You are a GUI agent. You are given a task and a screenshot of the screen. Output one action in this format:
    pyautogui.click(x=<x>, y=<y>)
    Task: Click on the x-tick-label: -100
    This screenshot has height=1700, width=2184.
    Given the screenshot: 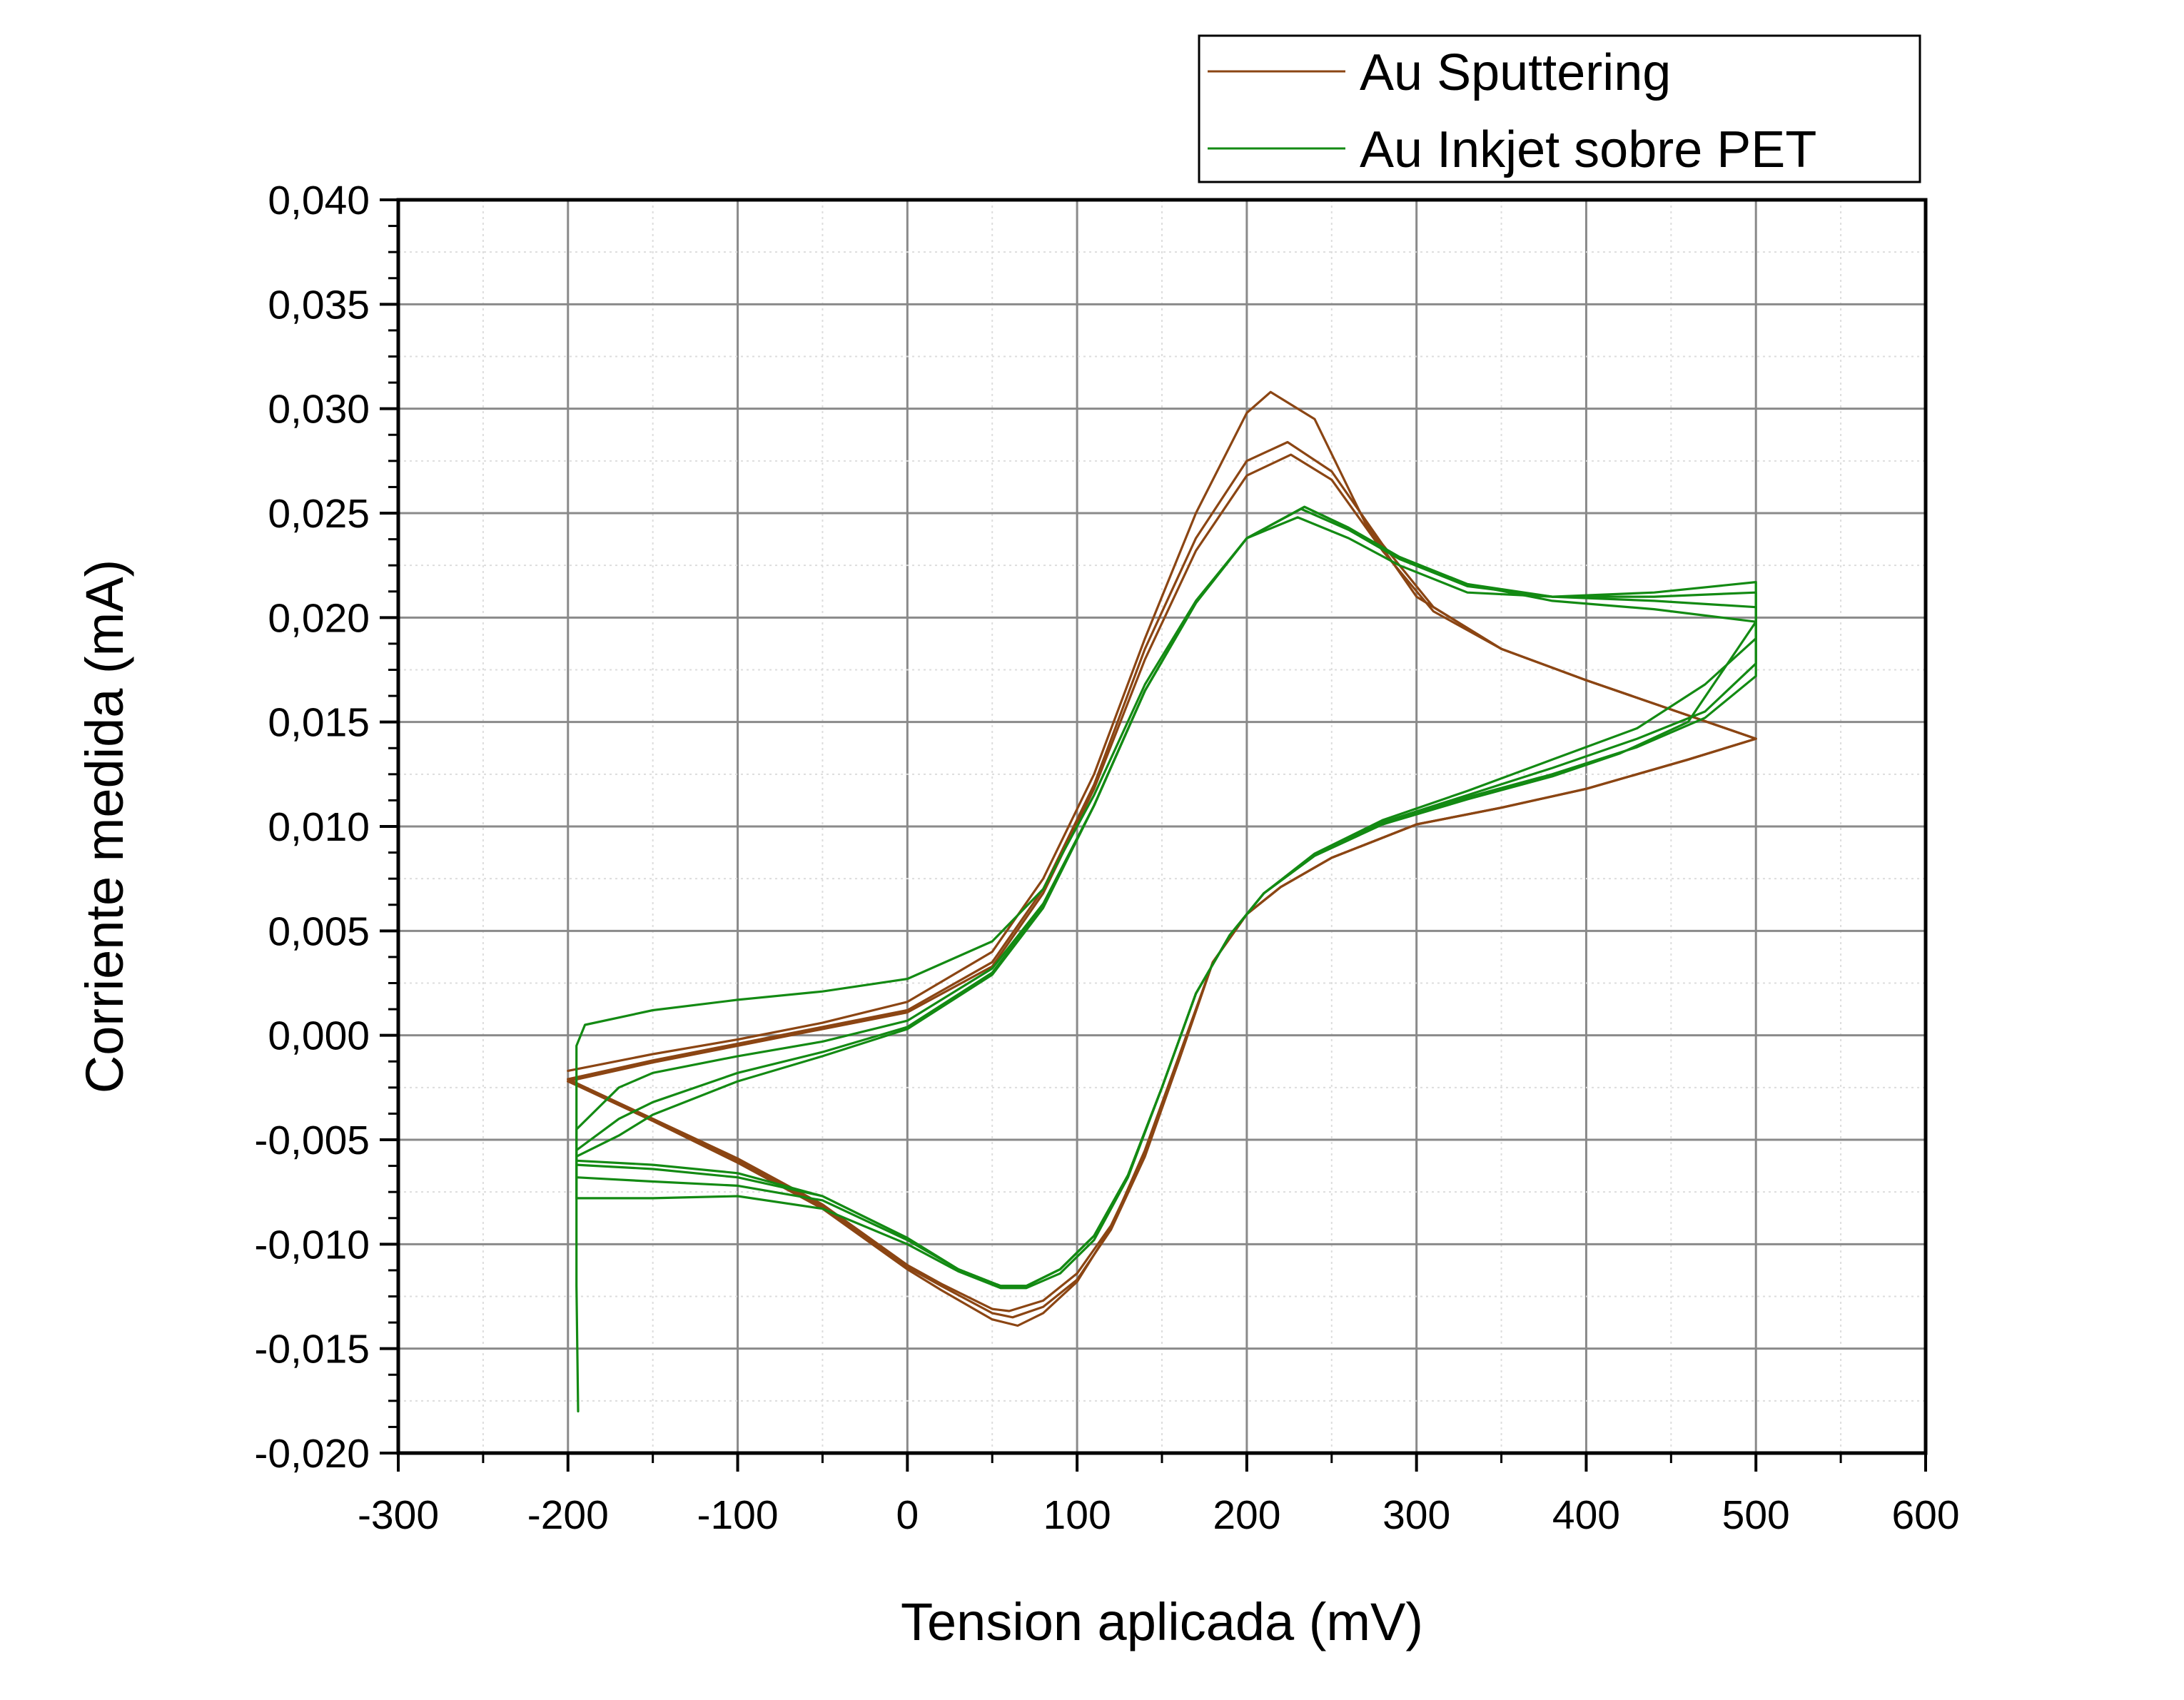 What is the action you would take?
    pyautogui.click(x=738, y=1515)
    